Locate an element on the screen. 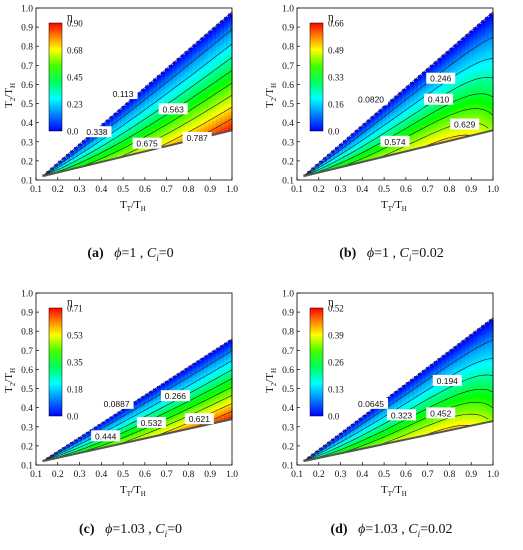 The width and height of the screenshot is (523, 550). contour-label-text: 0.338 is located at coordinates (97, 132).